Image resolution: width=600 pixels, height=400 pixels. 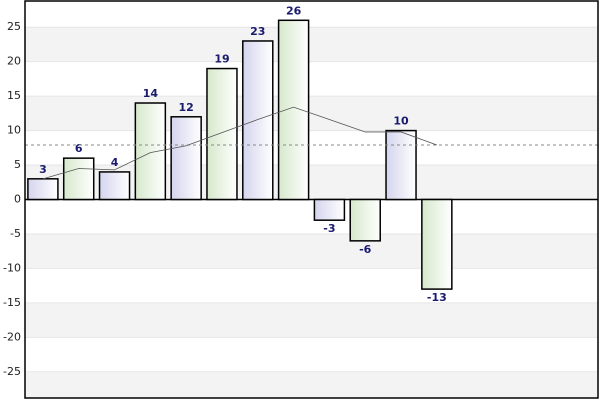 I want to click on y-tick-label: 20, so click(x=14, y=61).